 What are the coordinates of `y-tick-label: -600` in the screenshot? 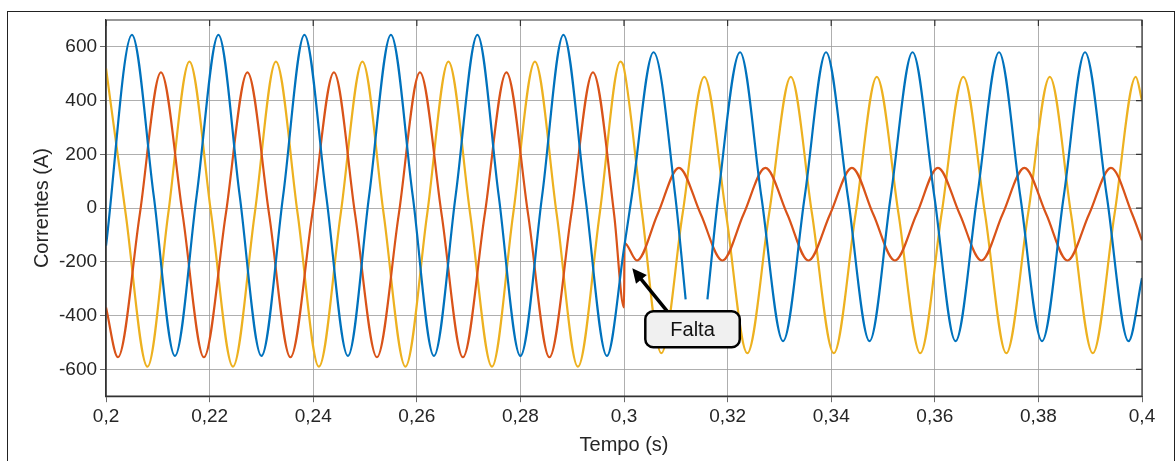 It's located at (78, 368).